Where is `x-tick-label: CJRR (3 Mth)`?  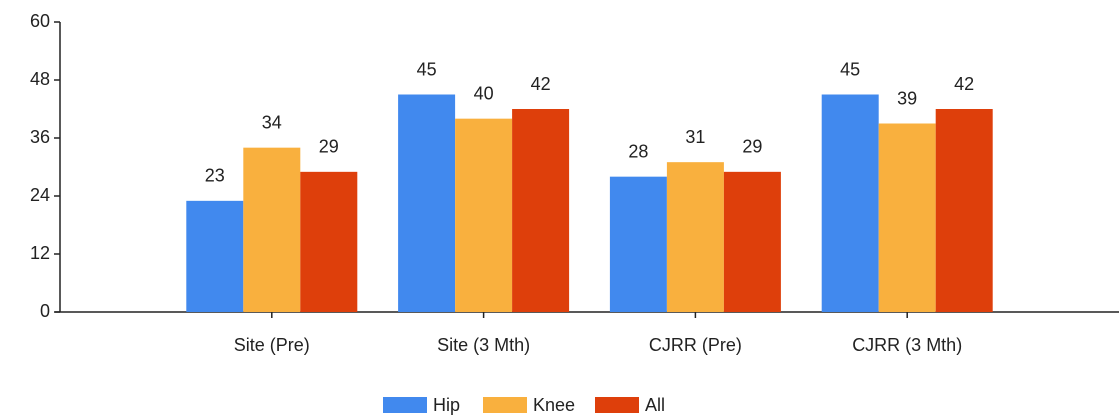 x-tick-label: CJRR (3 Mth) is located at coordinates (907, 345).